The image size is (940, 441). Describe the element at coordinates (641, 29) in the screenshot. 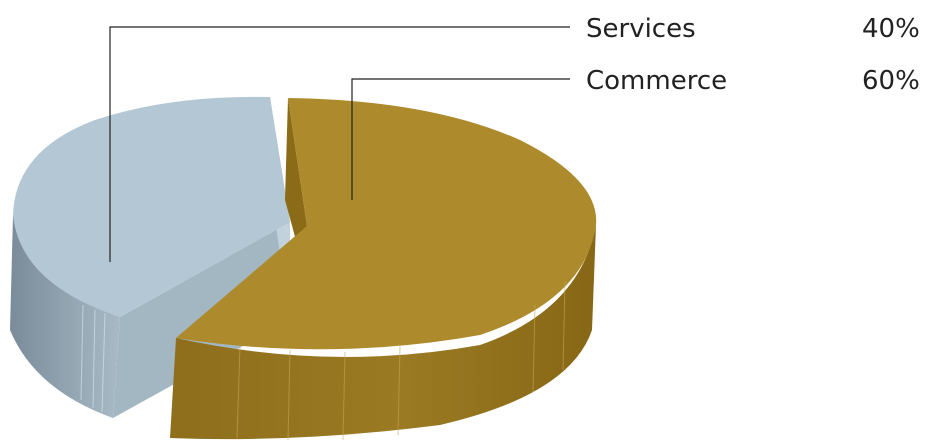

I see `legend-label-services: Services` at that location.